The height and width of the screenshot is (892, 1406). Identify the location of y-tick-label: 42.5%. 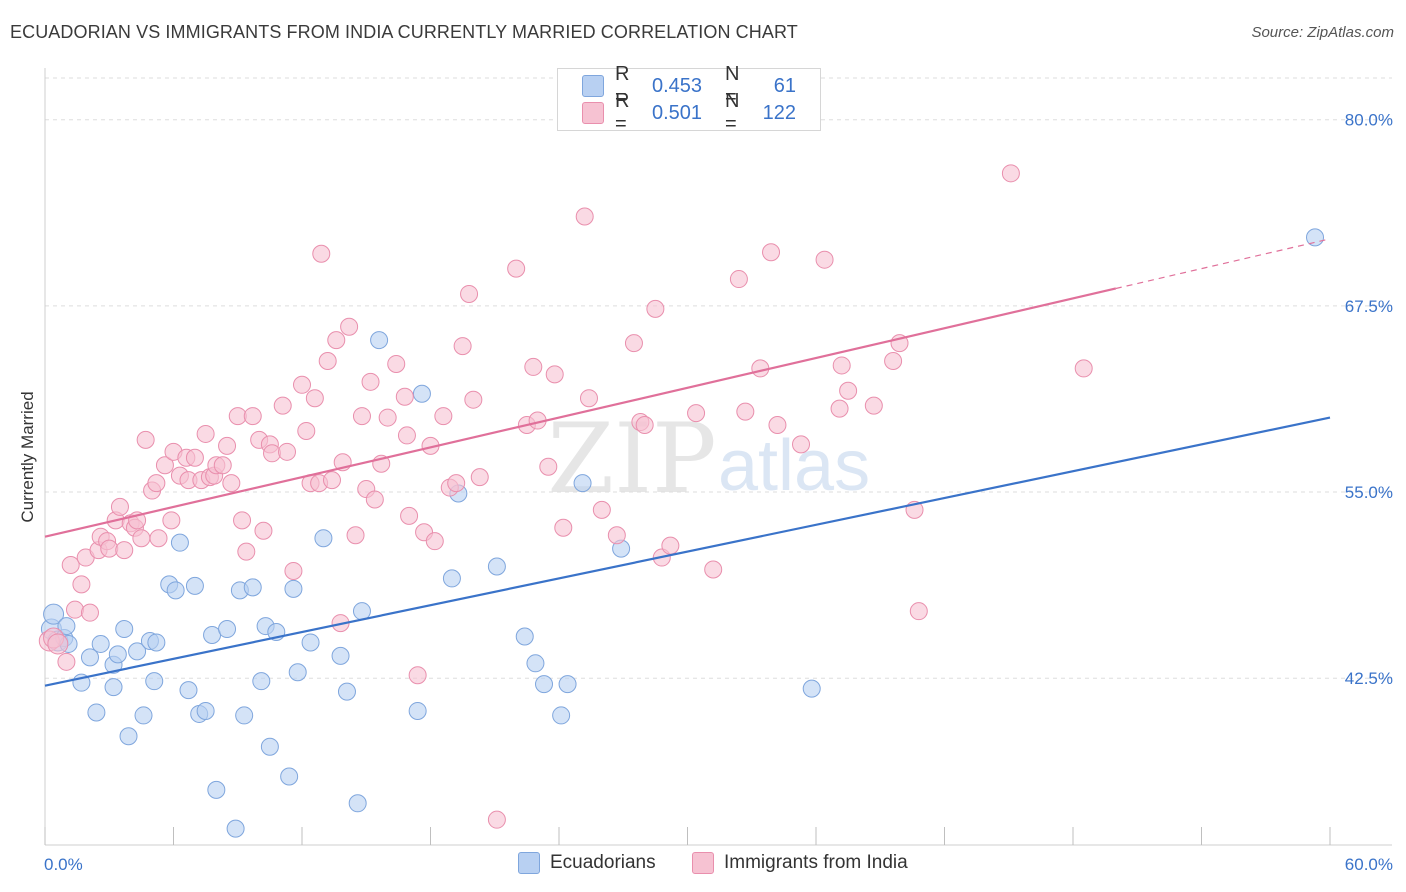
(1369, 678).